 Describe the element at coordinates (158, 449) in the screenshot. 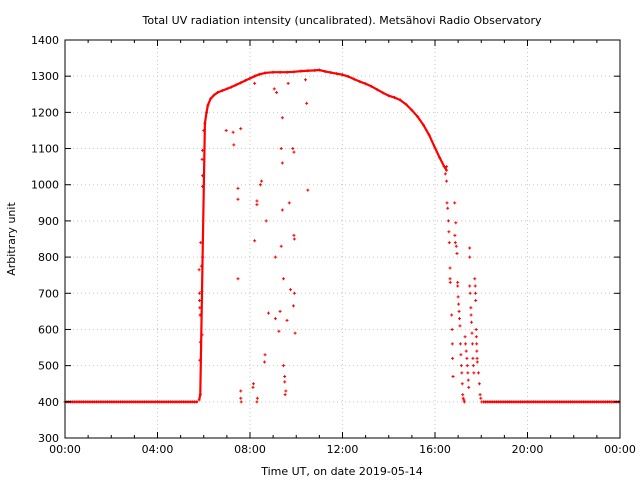

I see `x-tick-label: 04:00` at that location.